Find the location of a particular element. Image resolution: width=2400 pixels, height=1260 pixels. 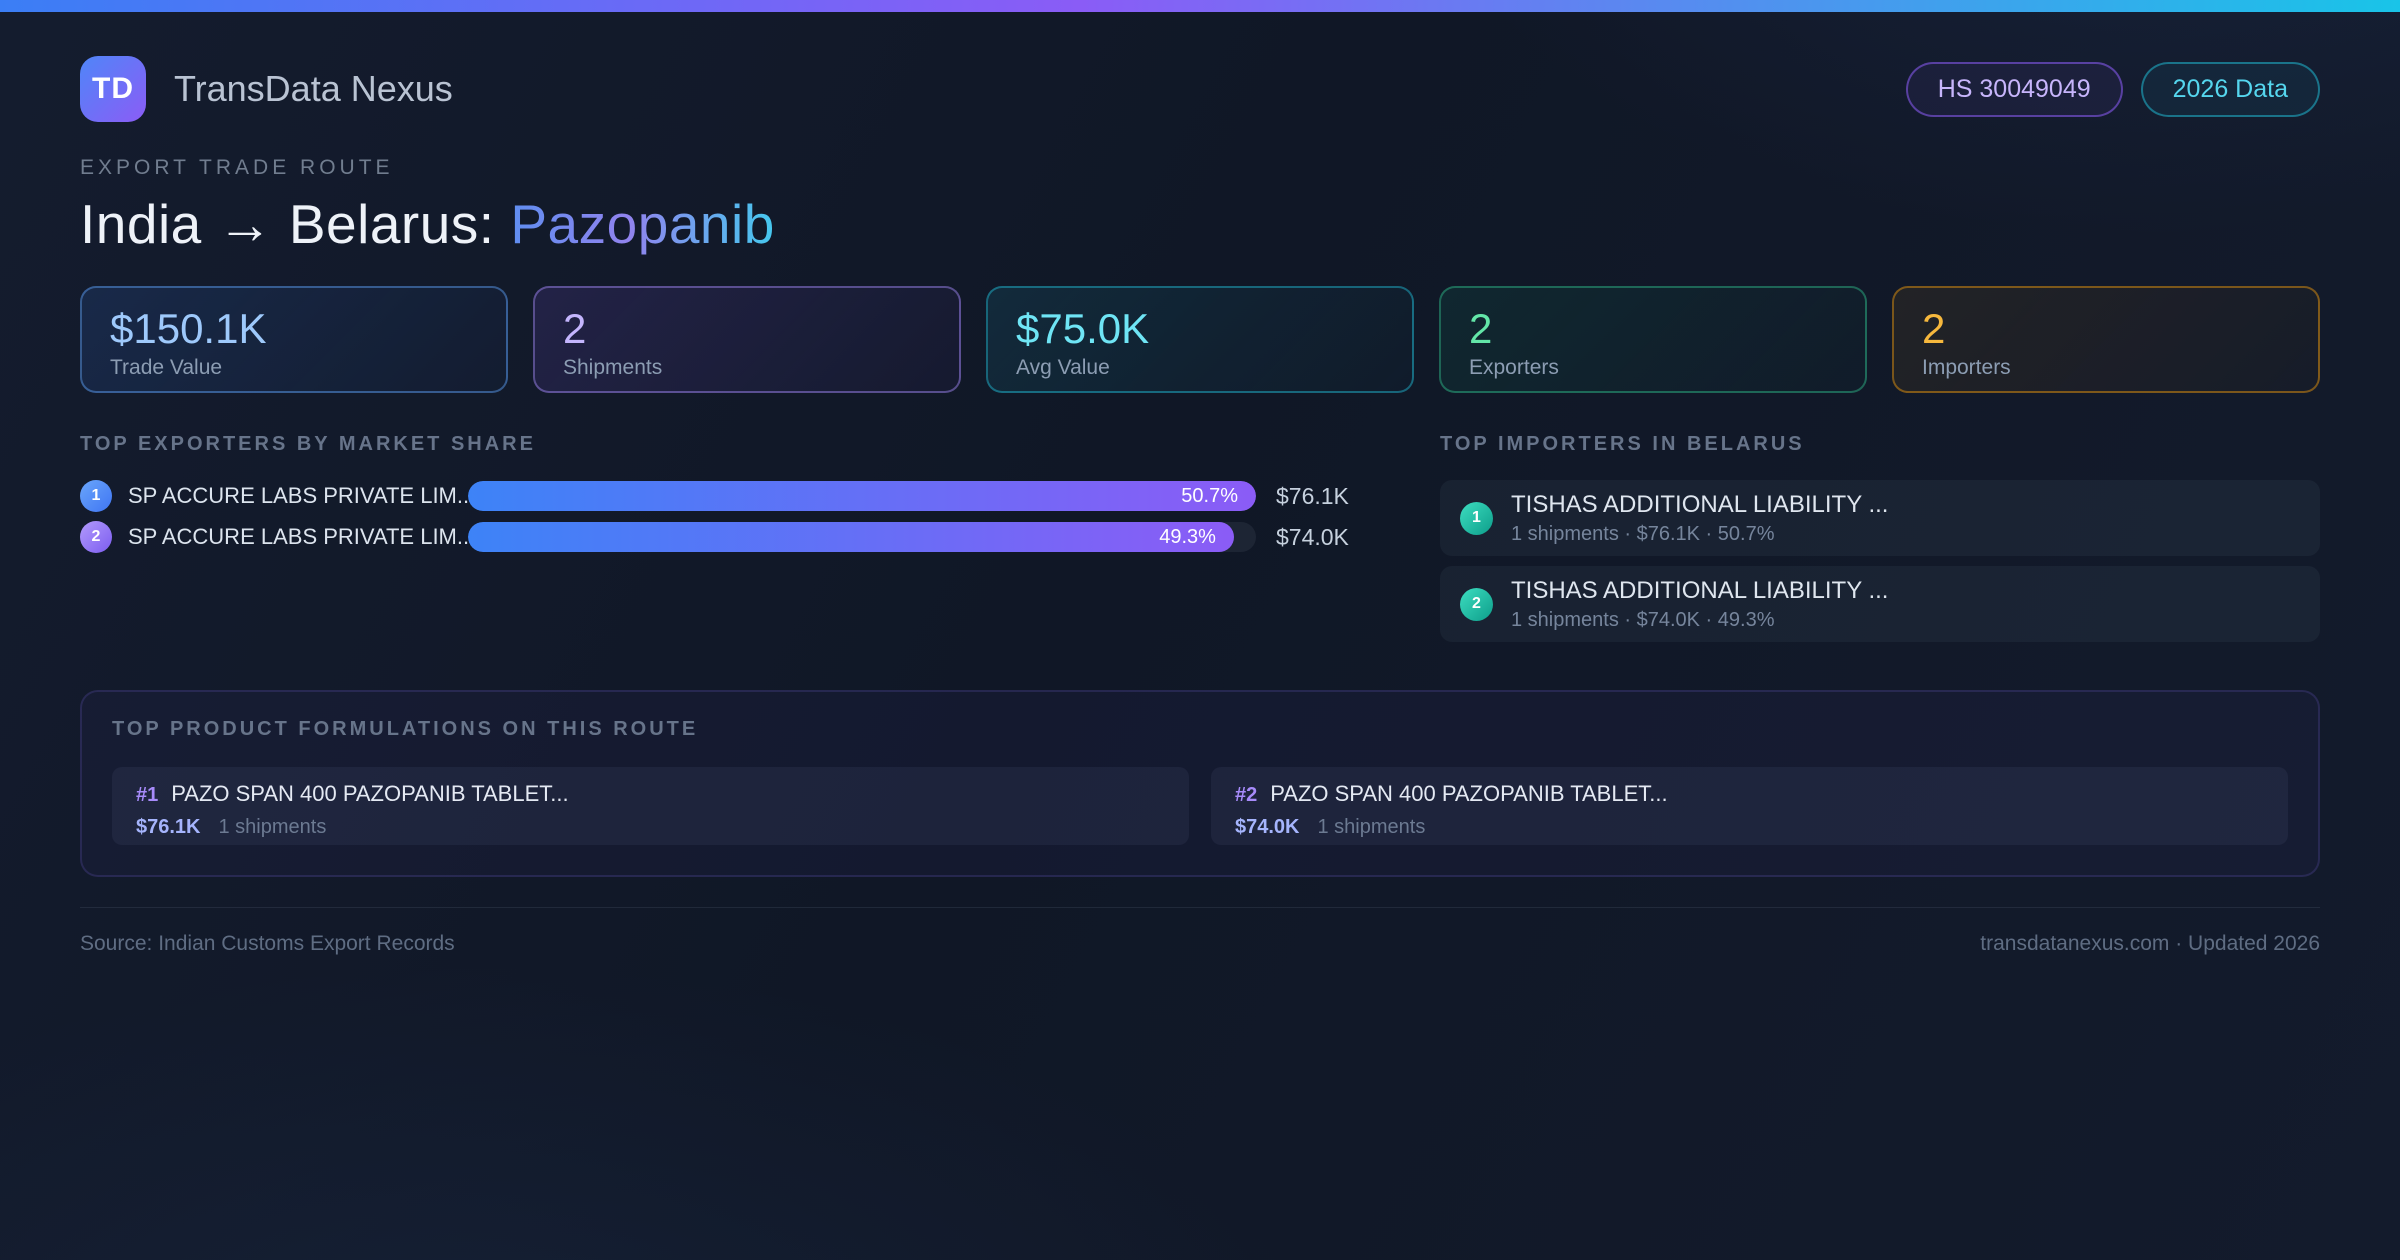

stat-label: Exporters is located at coordinates (1514, 368).